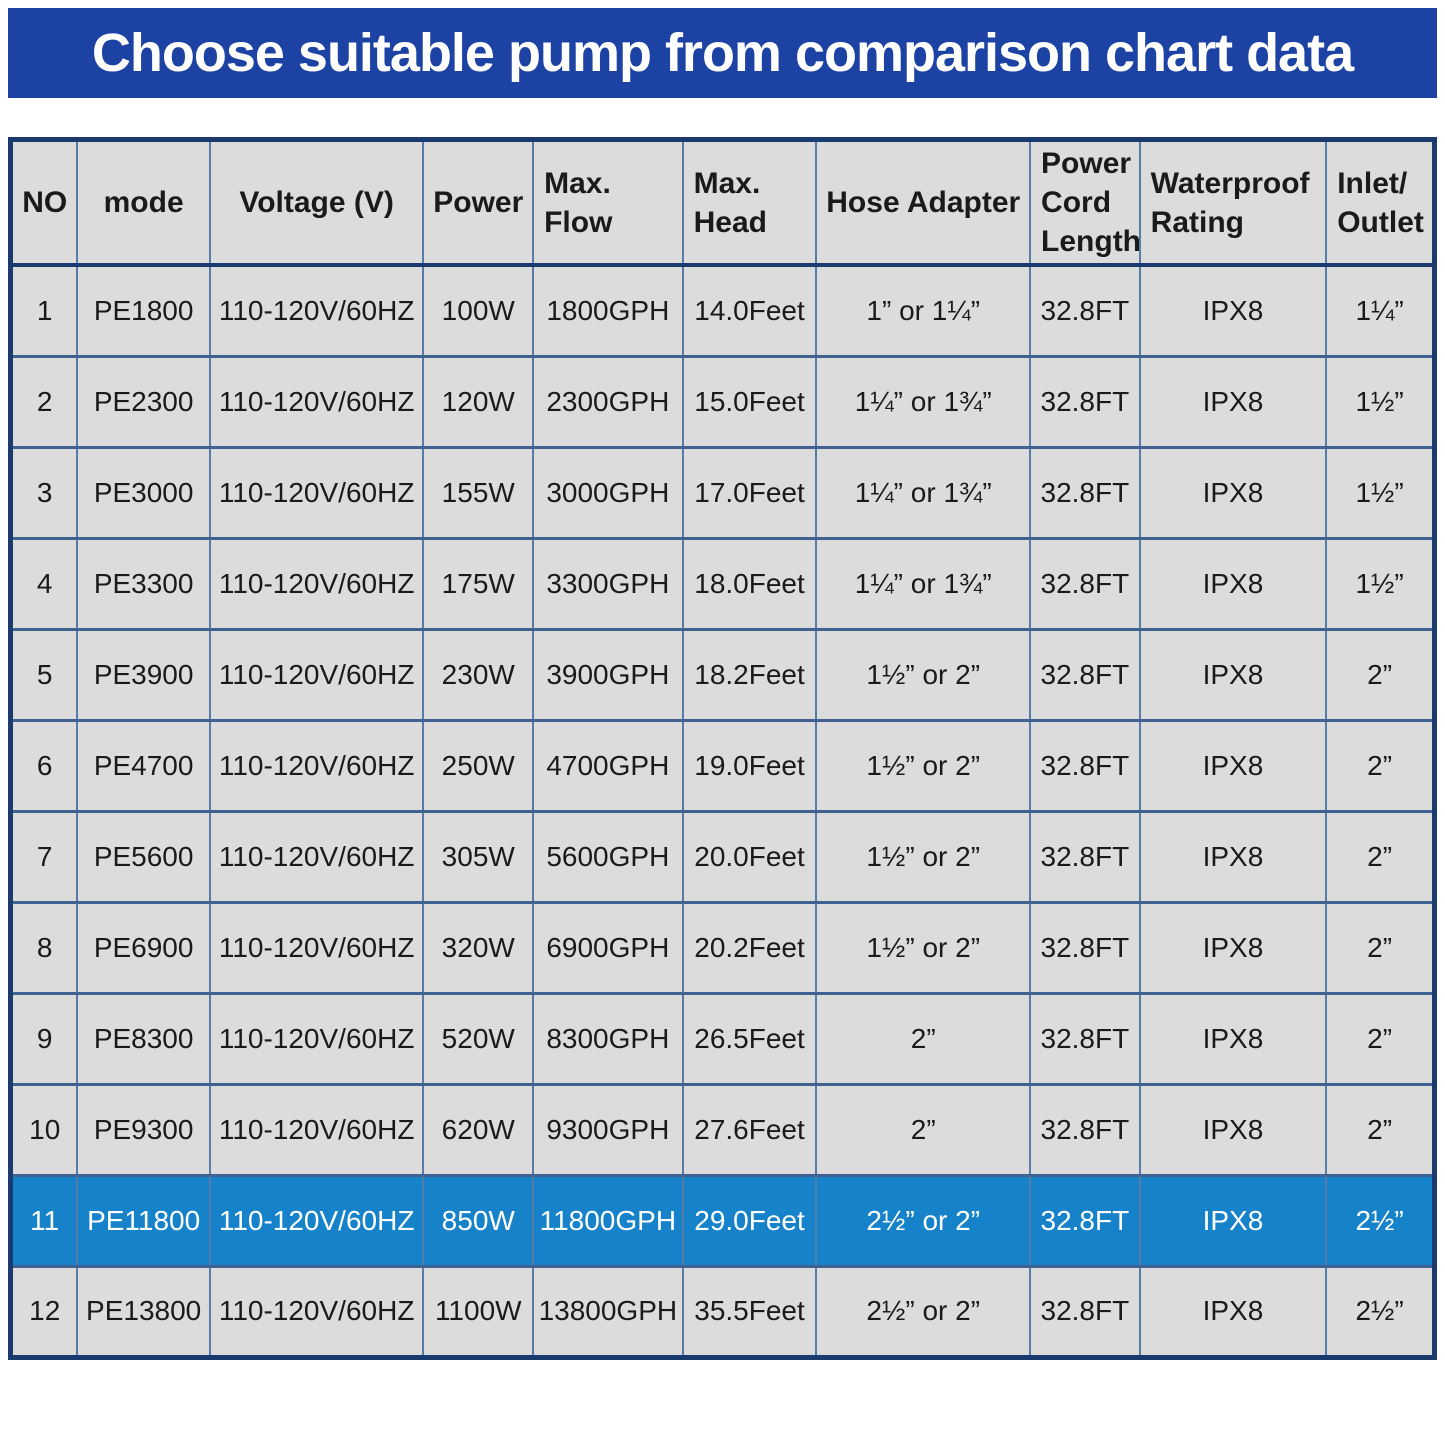 Image resolution: width=1445 pixels, height=1439 pixels. Describe the element at coordinates (478, 1037) in the screenshot. I see `cell-power: 520W` at that location.